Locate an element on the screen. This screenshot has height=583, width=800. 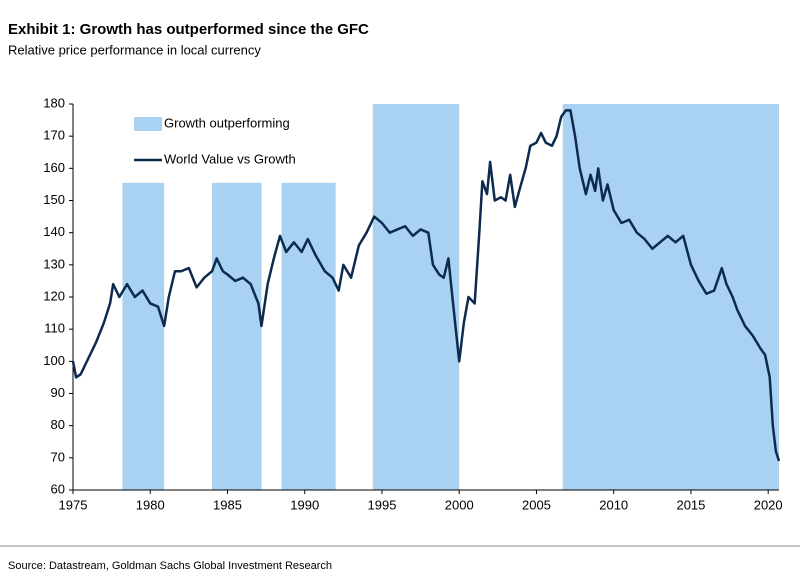
y-tick-label: 70 is located at coordinates (58, 456).